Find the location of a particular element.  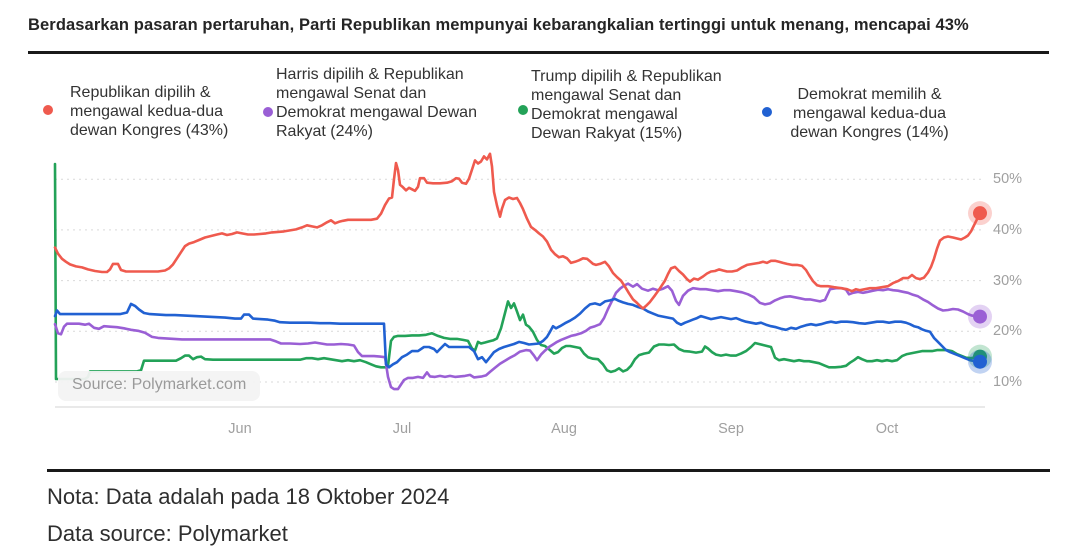

legend-label-line: Trump dipilih & Republikan is located at coordinates (626, 76).